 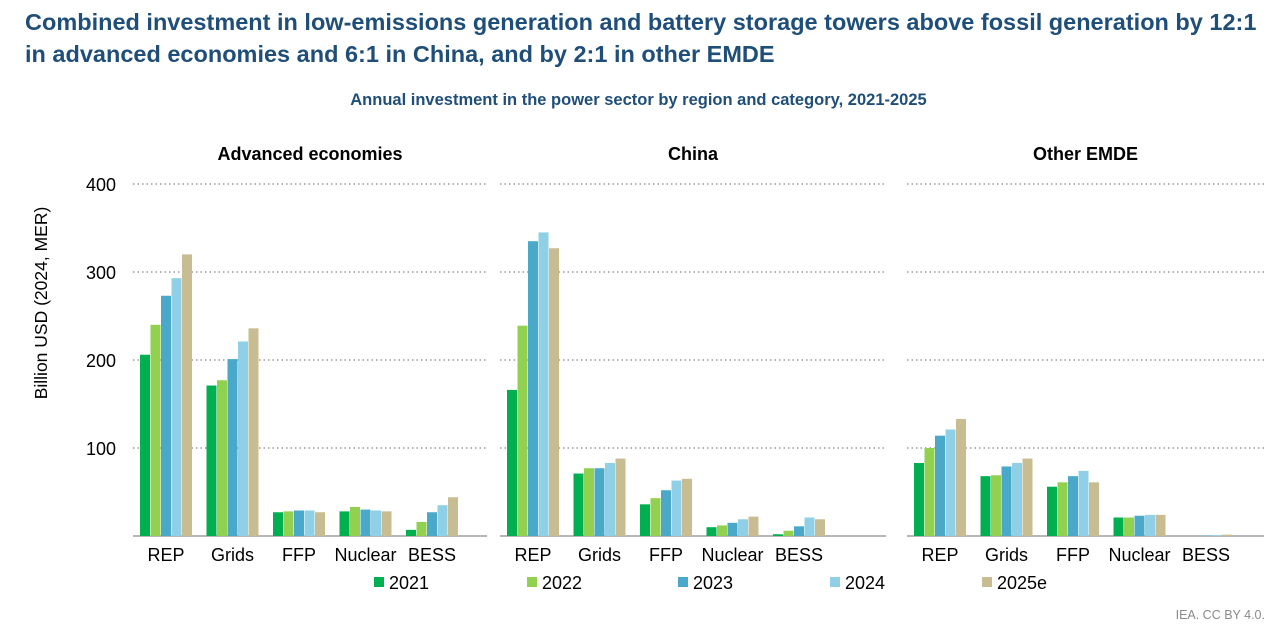 What do you see at coordinates (409, 583) in the screenshot?
I see `legend-label: 2021` at bounding box center [409, 583].